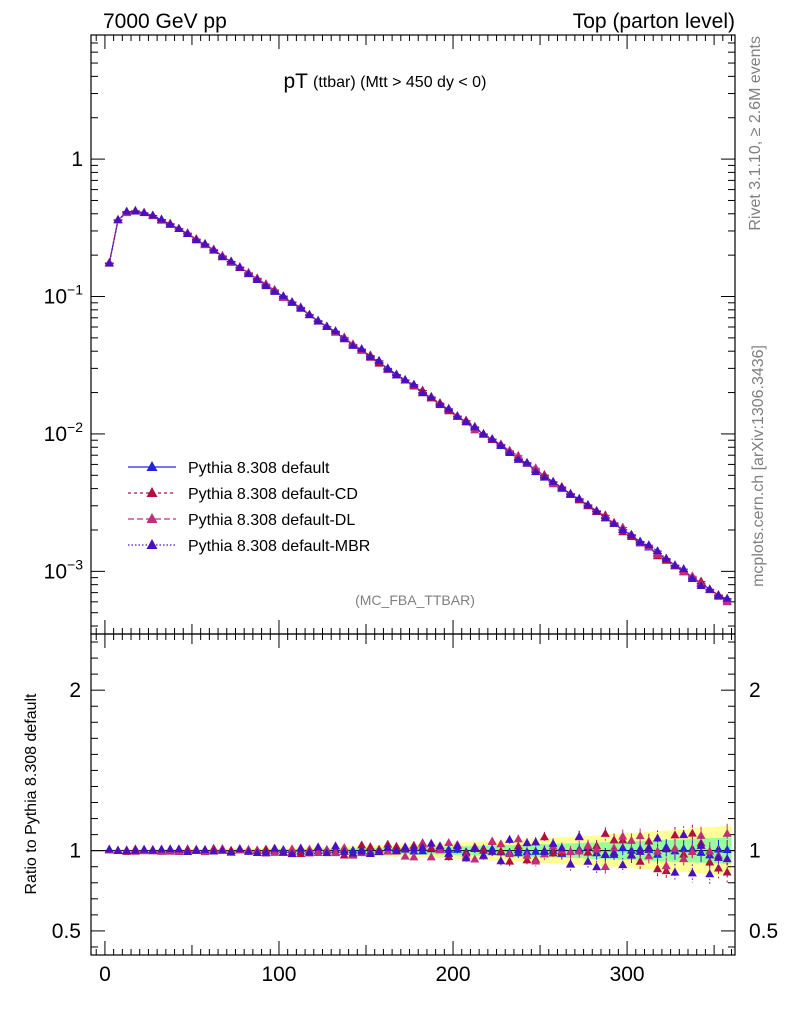 The image size is (786, 1024). What do you see at coordinates (64, 295) in the screenshot?
I see `main-y-tick-label: 10−1` at bounding box center [64, 295].